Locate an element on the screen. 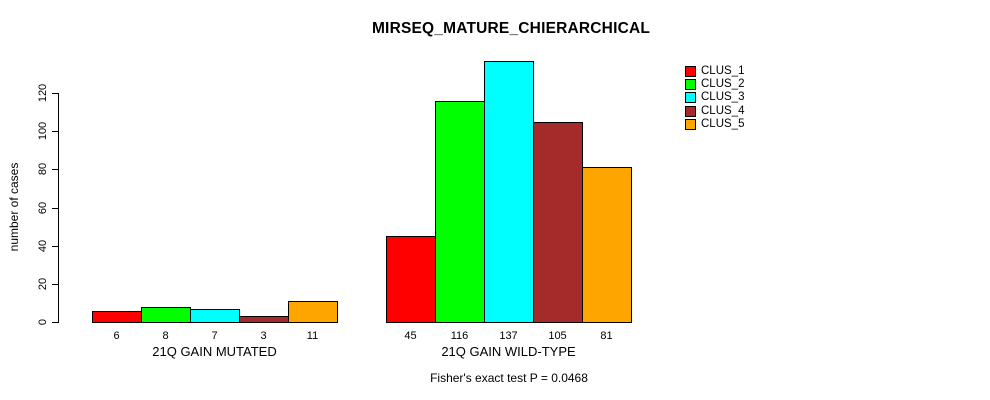 This screenshot has height=400, width=990. x-group-label: 21Q GAIN MUTATED is located at coordinates (214, 351).